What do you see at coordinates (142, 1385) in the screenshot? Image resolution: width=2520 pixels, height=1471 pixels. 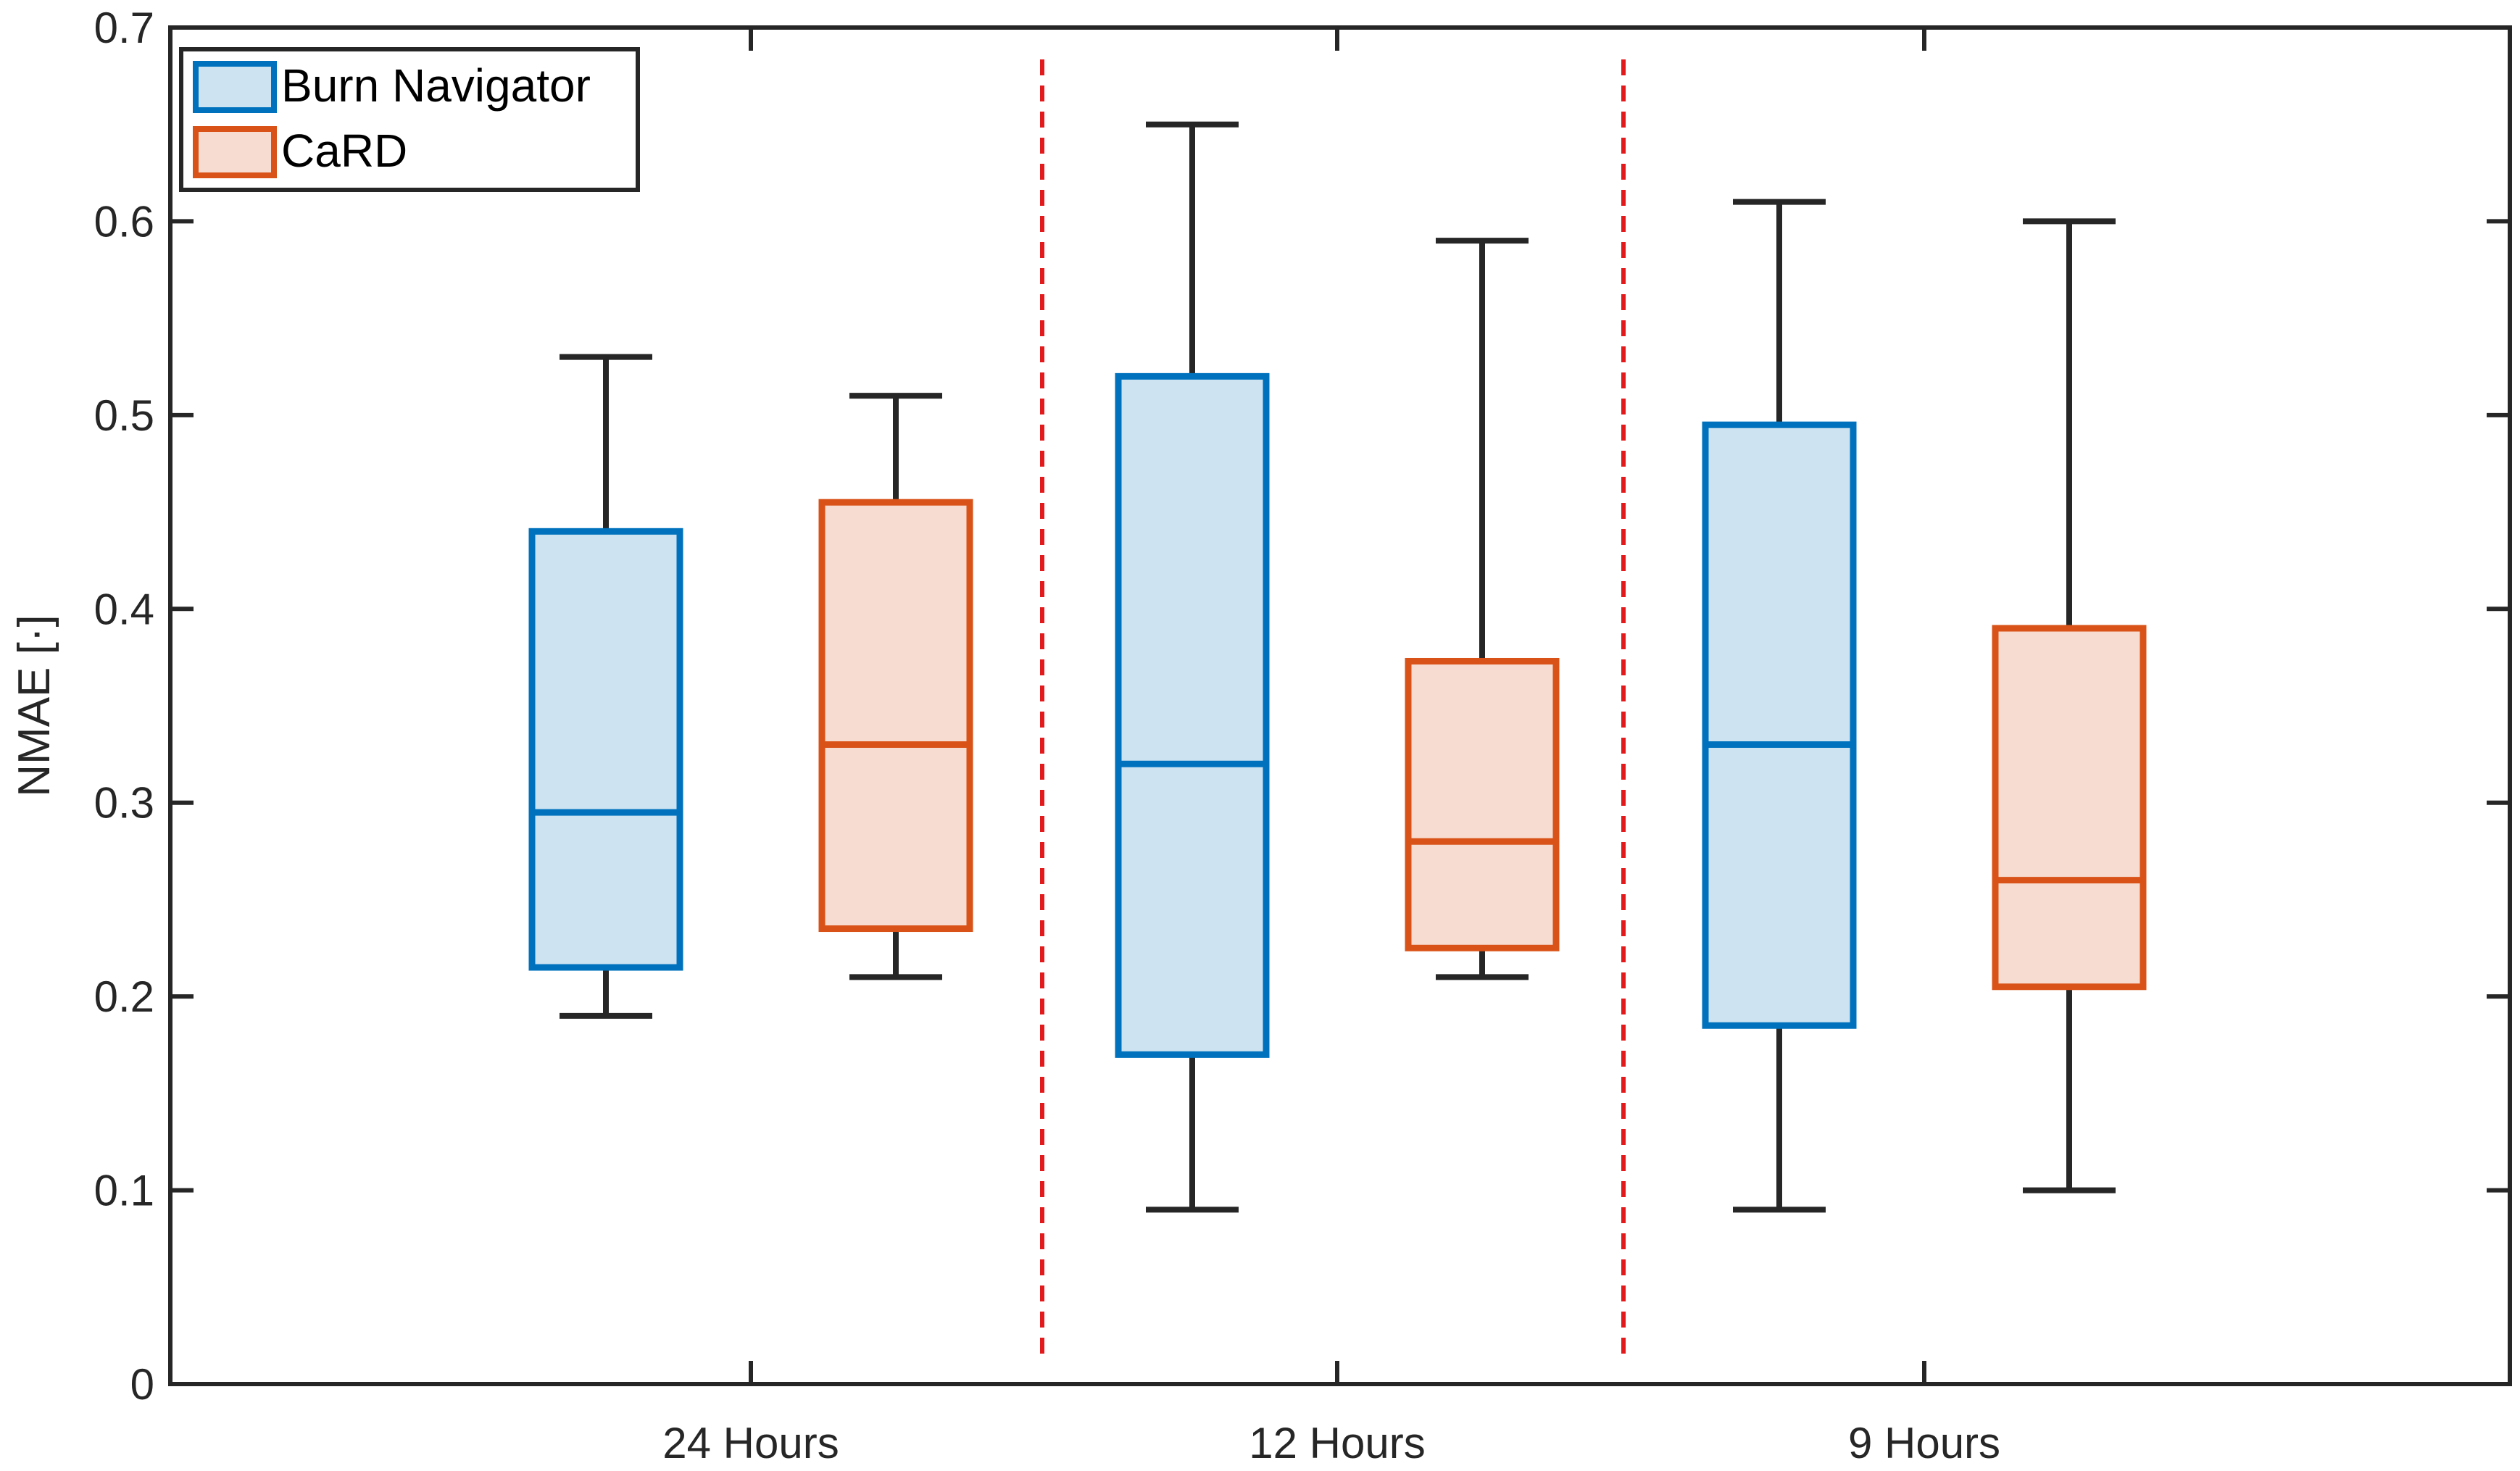 I see `y-tick-label: 0` at bounding box center [142, 1385].